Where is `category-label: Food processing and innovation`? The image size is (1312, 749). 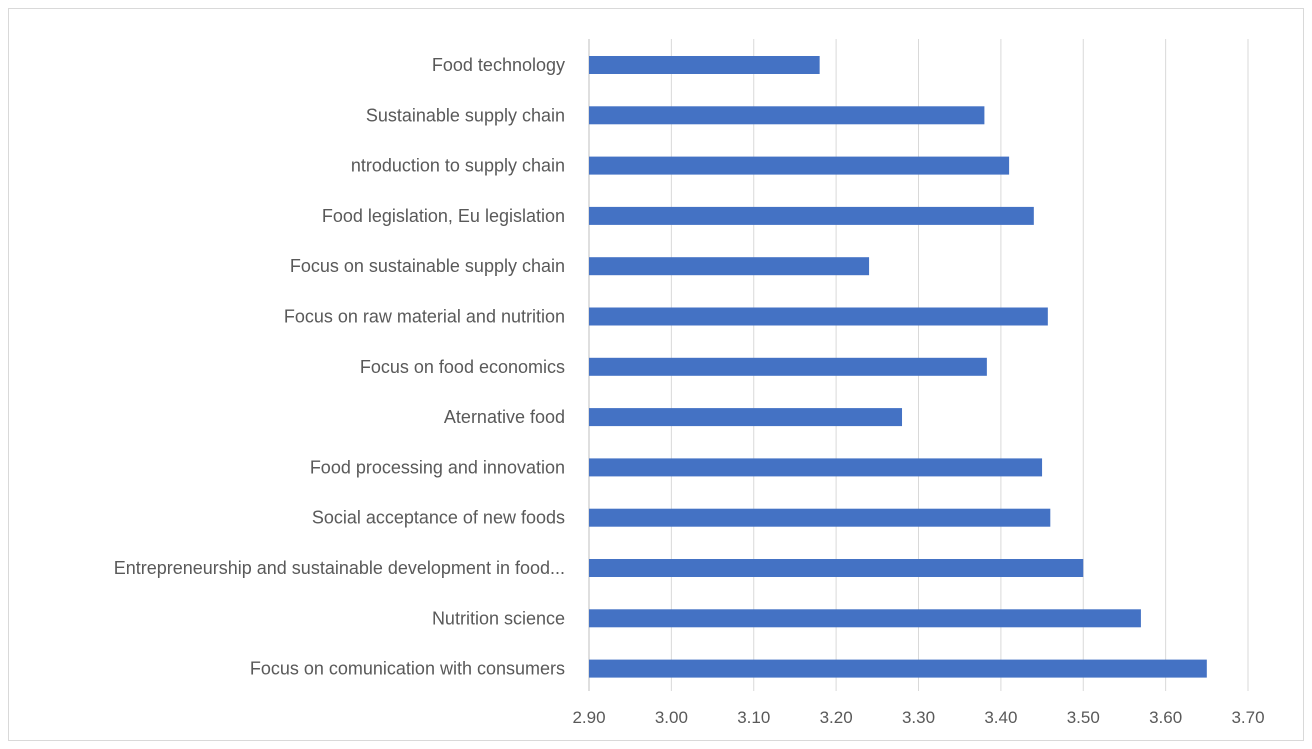 category-label: Food processing and innovation is located at coordinates (437, 467).